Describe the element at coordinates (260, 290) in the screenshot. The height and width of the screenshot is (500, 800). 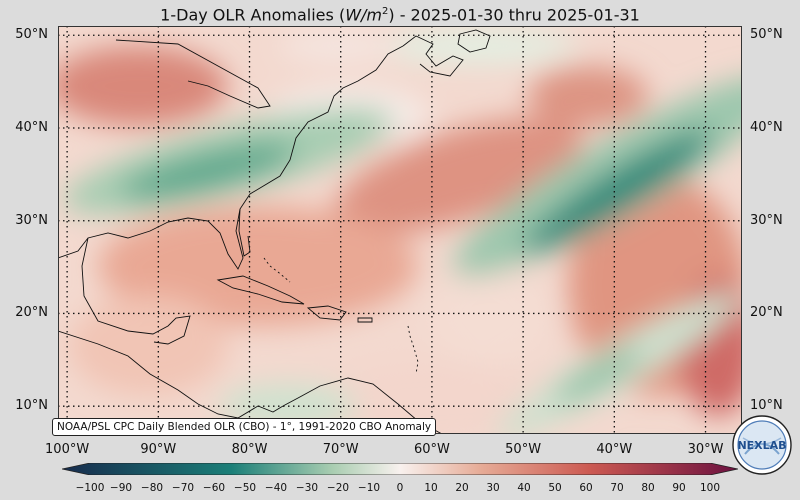
I see `cuba` at that location.